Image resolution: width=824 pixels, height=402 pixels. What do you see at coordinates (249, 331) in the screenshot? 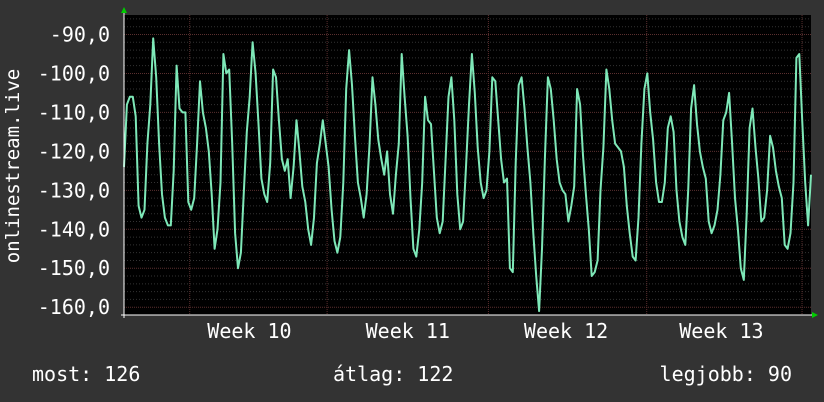
I see `x-tick-label: Week 10` at bounding box center [249, 331].